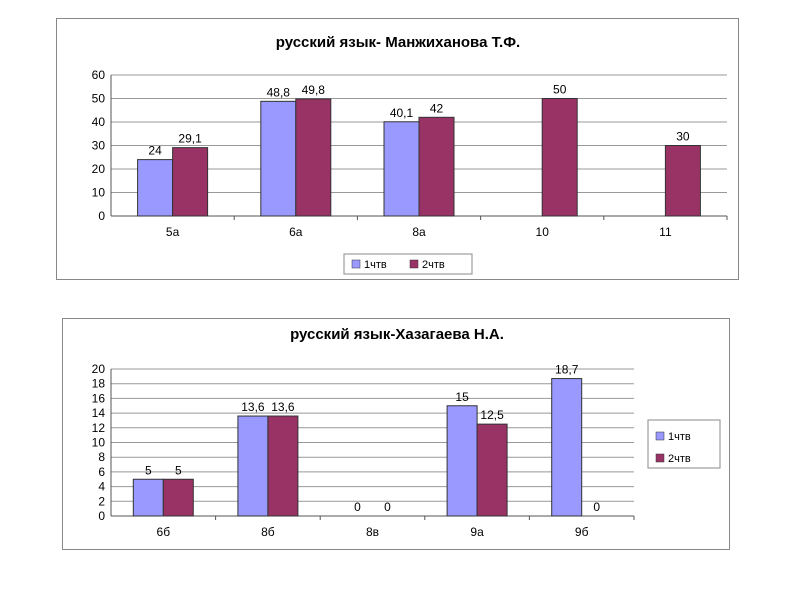  I want to click on data-label: 24, so click(155, 151).